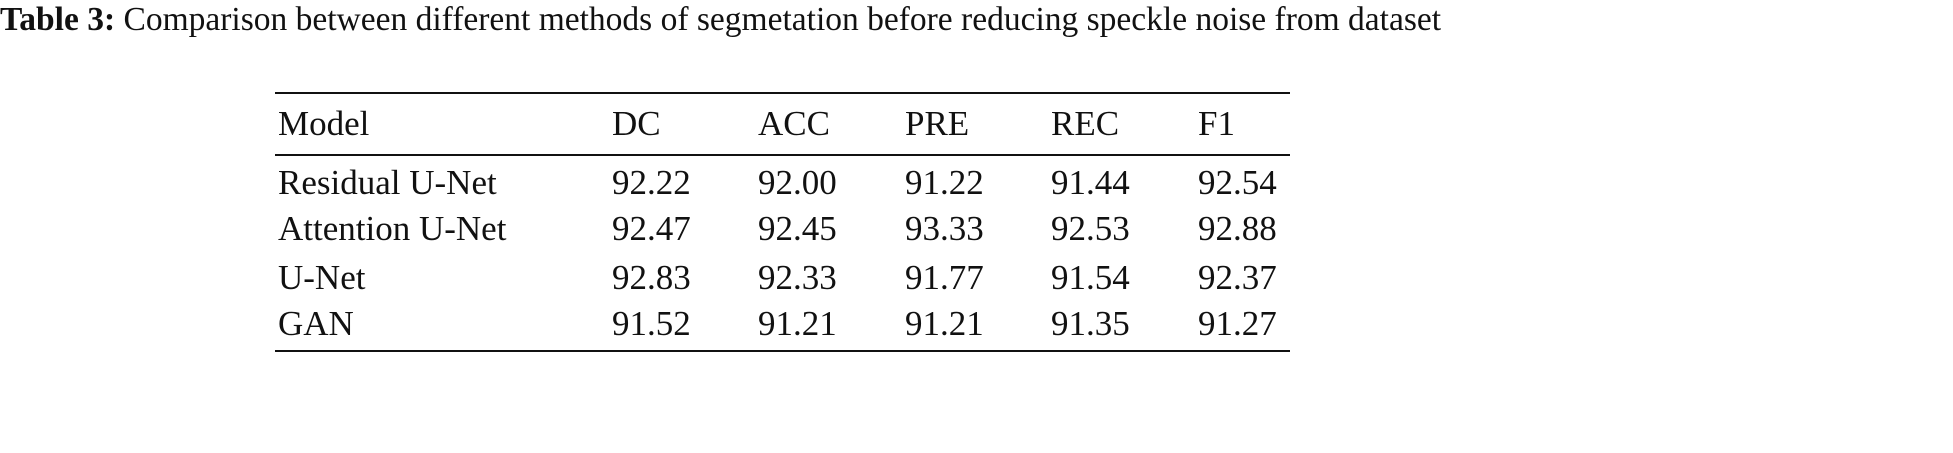 Image resolution: width=1953 pixels, height=453 pixels. I want to click on metric-cell: 91.22, so click(944, 182).